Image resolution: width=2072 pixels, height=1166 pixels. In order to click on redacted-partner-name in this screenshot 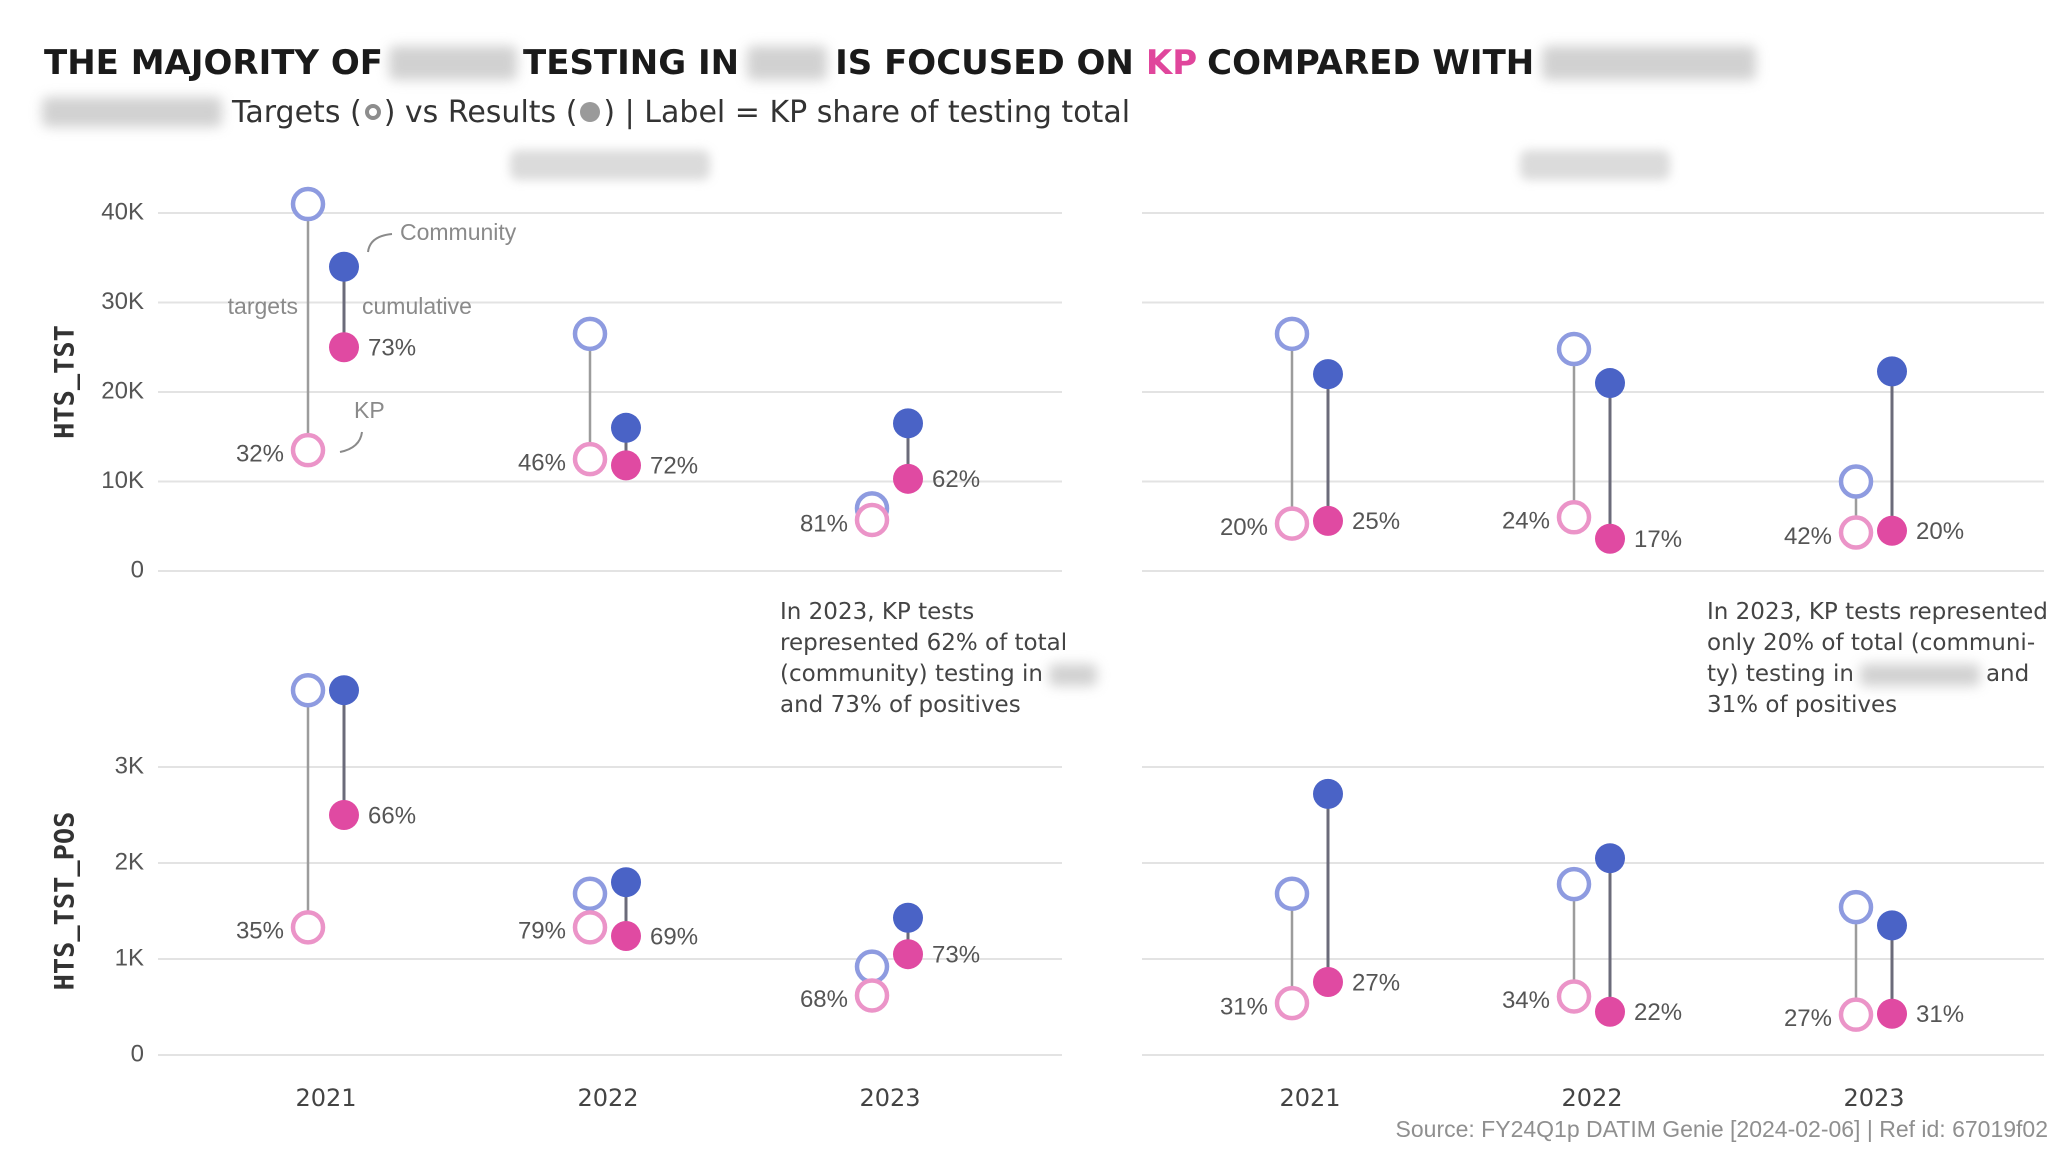, I will do `click(453, 63)`.